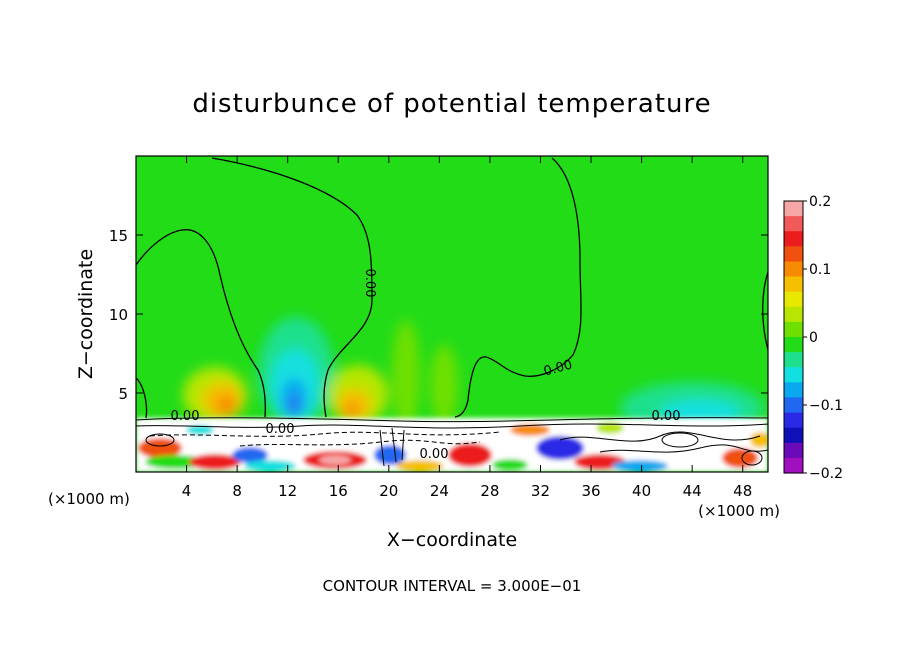 The image size is (904, 654). What do you see at coordinates (294, 405) in the screenshot?
I see `cool-blob` at bounding box center [294, 405].